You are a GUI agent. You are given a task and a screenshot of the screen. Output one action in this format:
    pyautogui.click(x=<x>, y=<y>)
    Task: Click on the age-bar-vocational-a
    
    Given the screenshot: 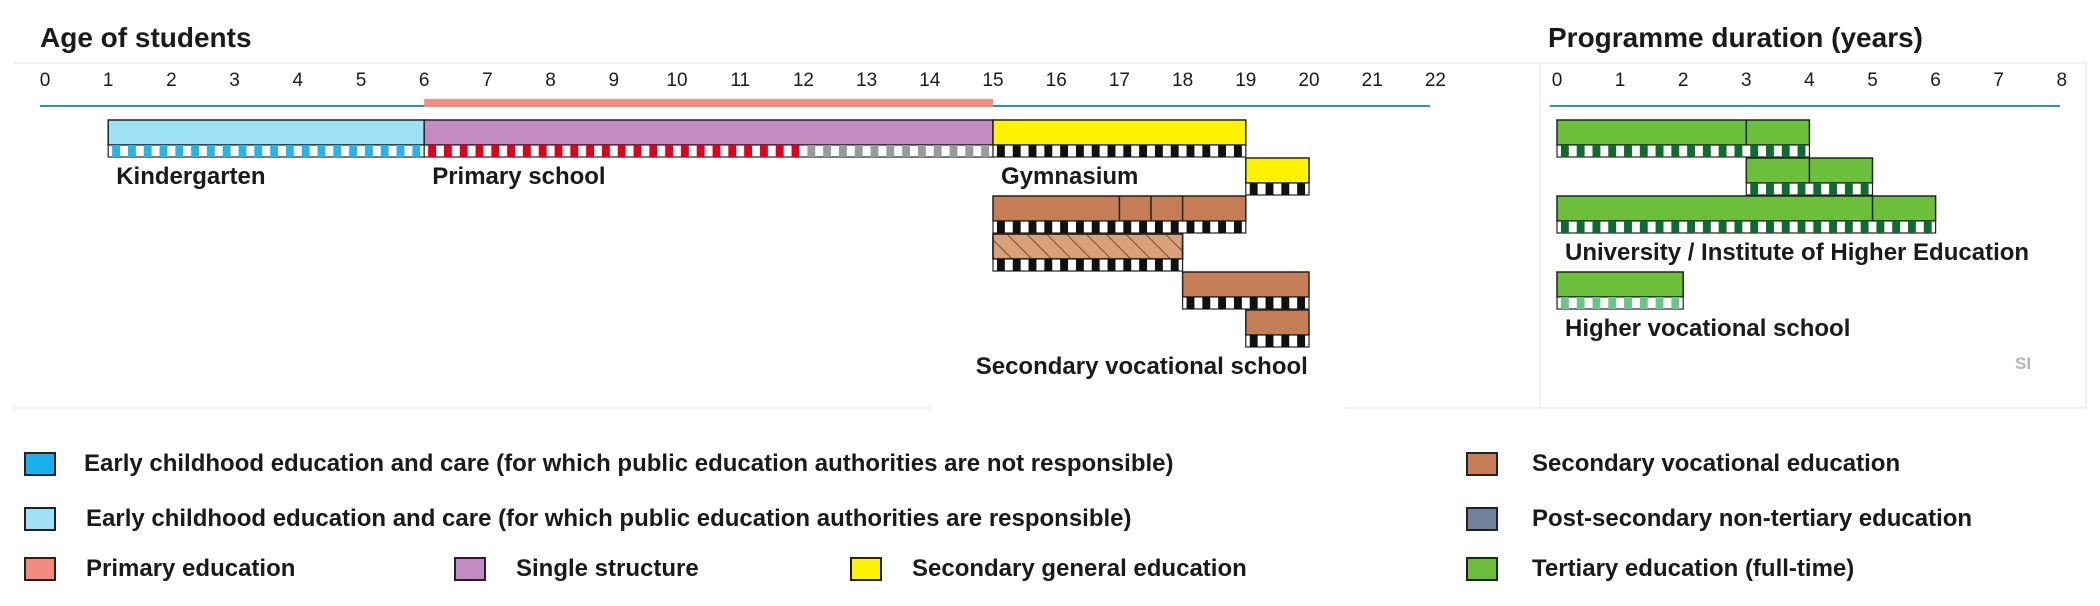 What is the action you would take?
    pyautogui.click(x=1119, y=214)
    